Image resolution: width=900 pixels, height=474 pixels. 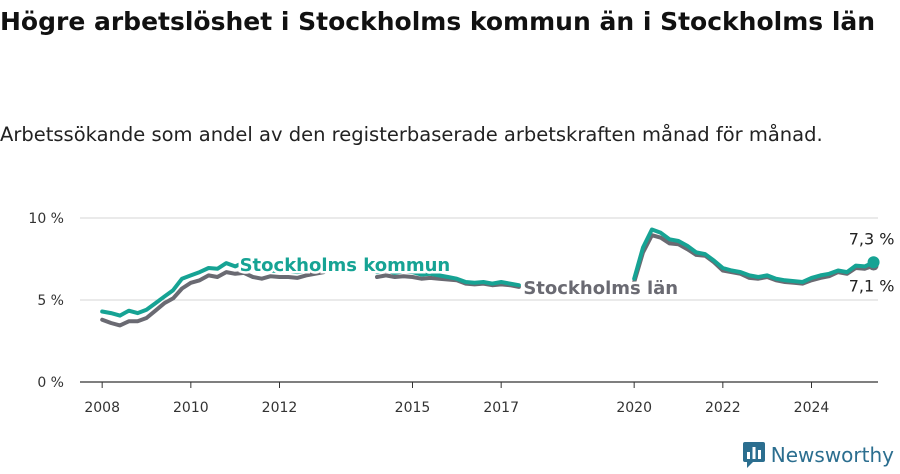 What do you see at coordinates (872, 238) in the screenshot?
I see `end-value-label-kommun: 7,3 %` at bounding box center [872, 238].